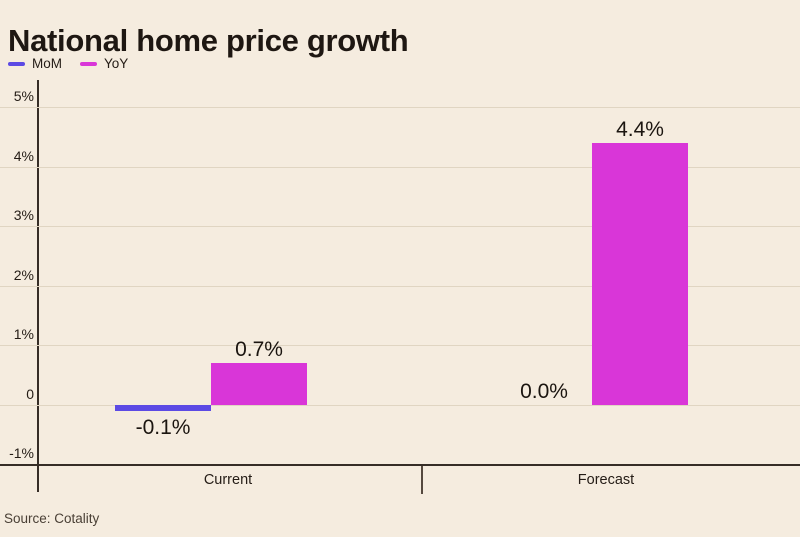 This screenshot has height=537, width=800. I want to click on legend: MoM YoY, so click(68, 63).